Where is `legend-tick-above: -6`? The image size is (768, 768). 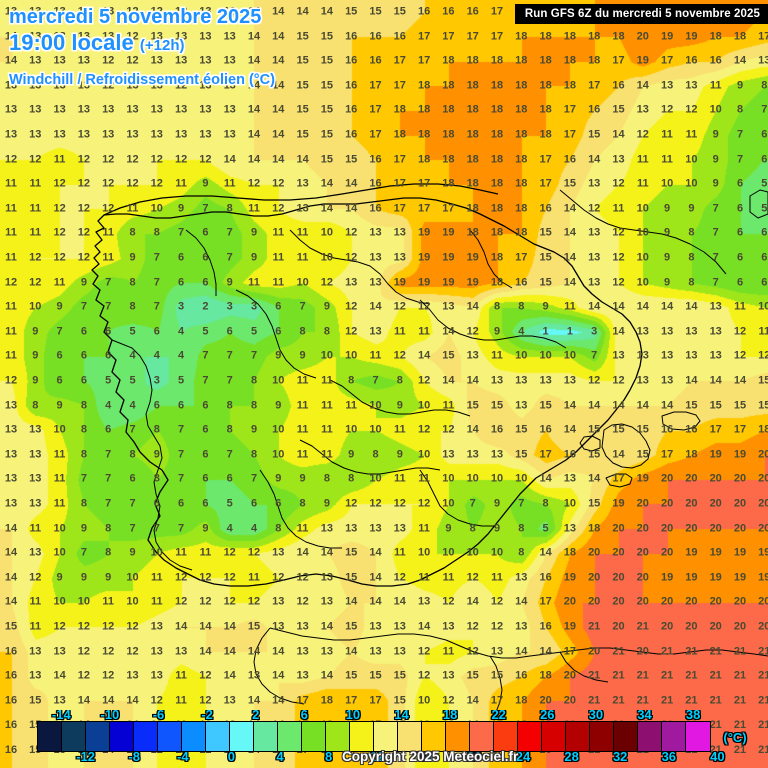
legend-tick-above: -6 is located at coordinates (158, 716).